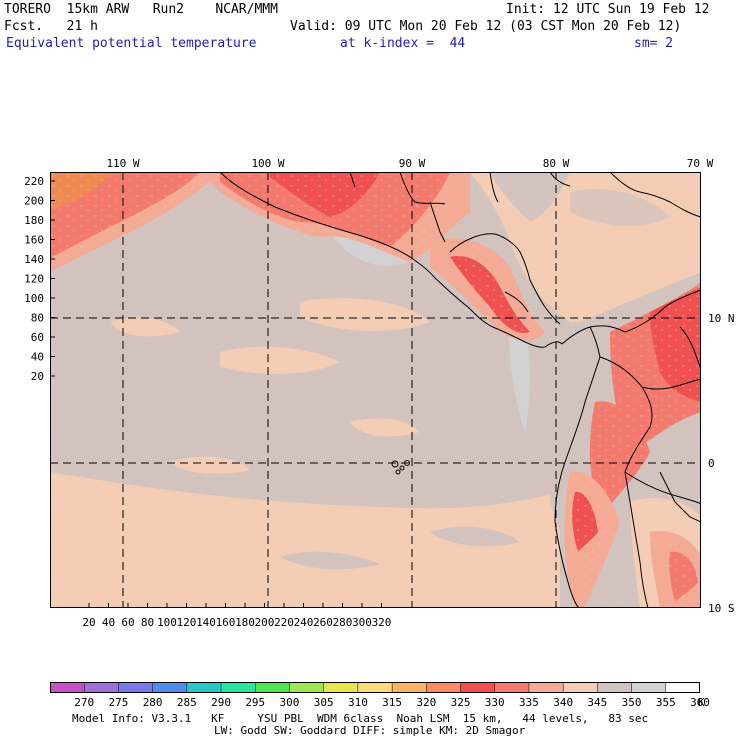 The height and width of the screenshot is (740, 740). What do you see at coordinates (362, 622) in the screenshot?
I see `x-tick-300: 300` at bounding box center [362, 622].